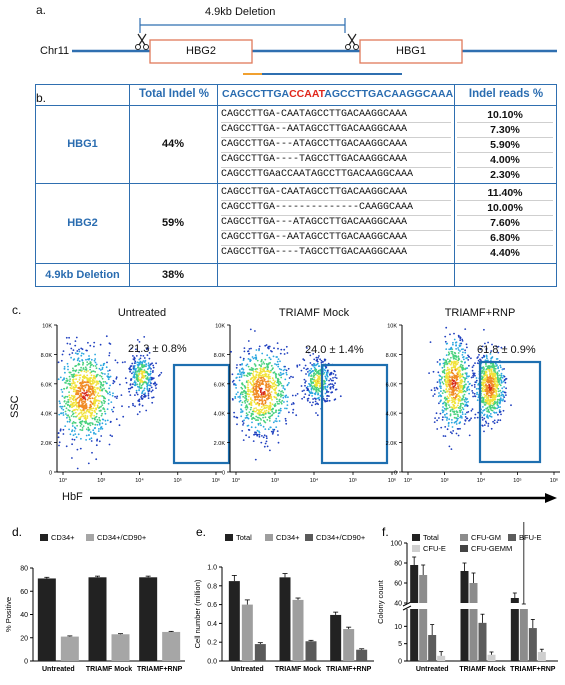 This screenshot has height=685, width=565. Describe the element at coordinates (336, 238) in the screenshot. I see `sequence-row: CAGCCTTGA--AATAGCCTTGACAAGGCAAA` at that location.